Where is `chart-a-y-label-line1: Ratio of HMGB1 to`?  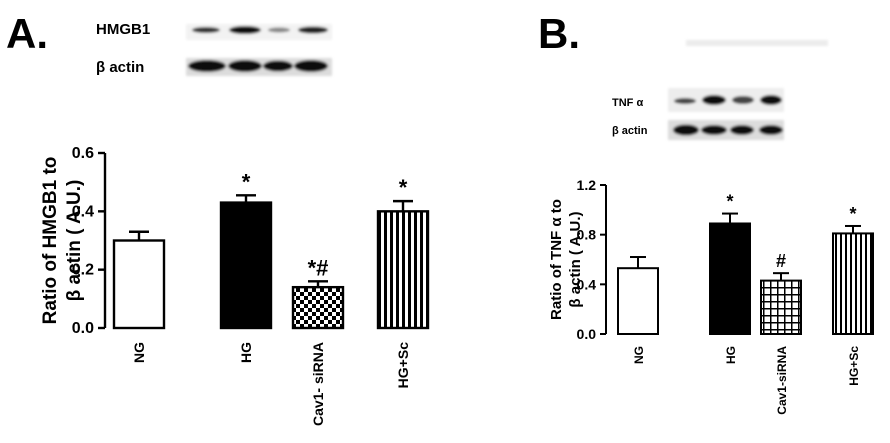
chart-a-y-label-line1: Ratio of HMGB1 to is located at coordinates (50, 241).